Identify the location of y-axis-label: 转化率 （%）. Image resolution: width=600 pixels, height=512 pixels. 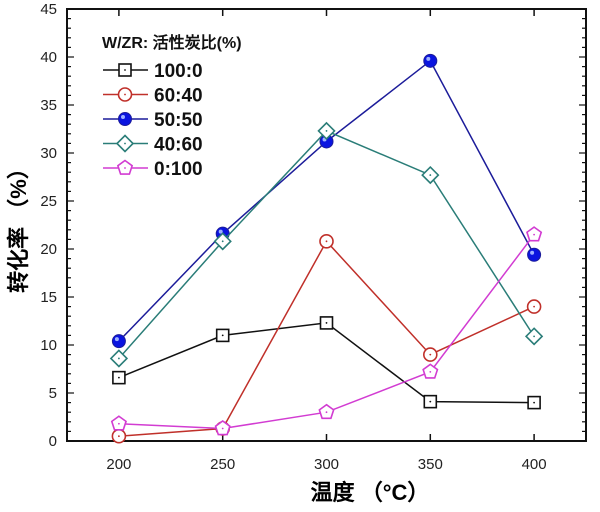
(18, 225).